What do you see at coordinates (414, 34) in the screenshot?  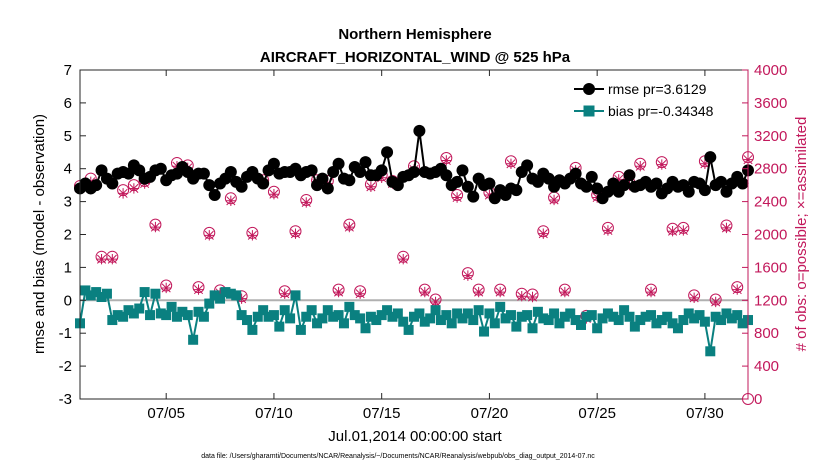 I see `chart-title-line-1: Northern Hemisphere` at bounding box center [414, 34].